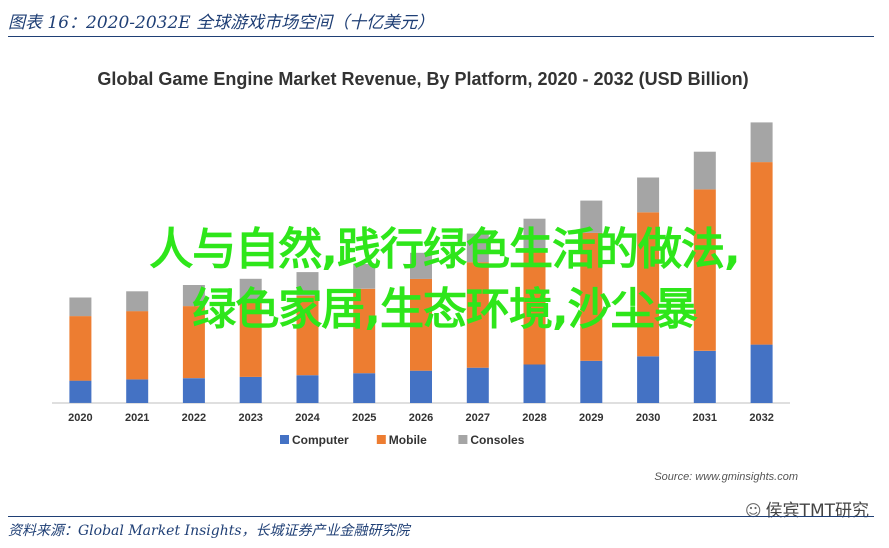 The image size is (889, 548). I want to click on bar-consoles-2022, so click(193, 296).